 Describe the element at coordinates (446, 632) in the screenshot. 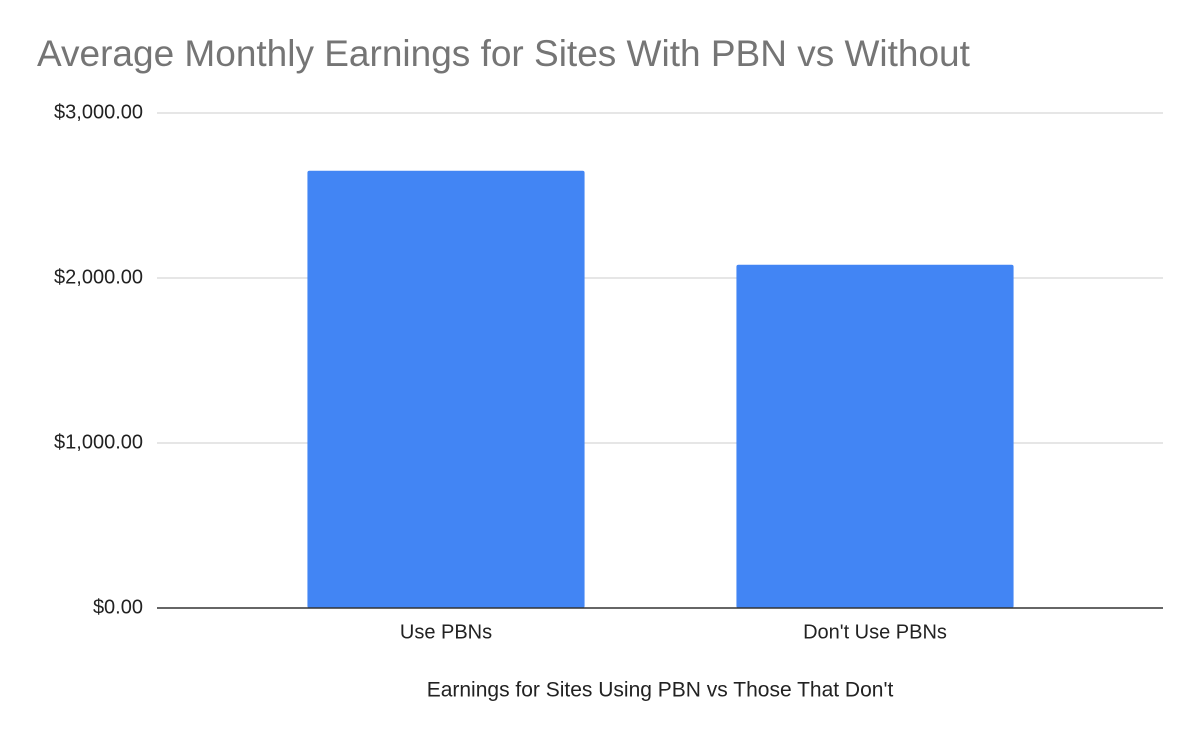

I see `x-tick-label: Use PBNs` at that location.